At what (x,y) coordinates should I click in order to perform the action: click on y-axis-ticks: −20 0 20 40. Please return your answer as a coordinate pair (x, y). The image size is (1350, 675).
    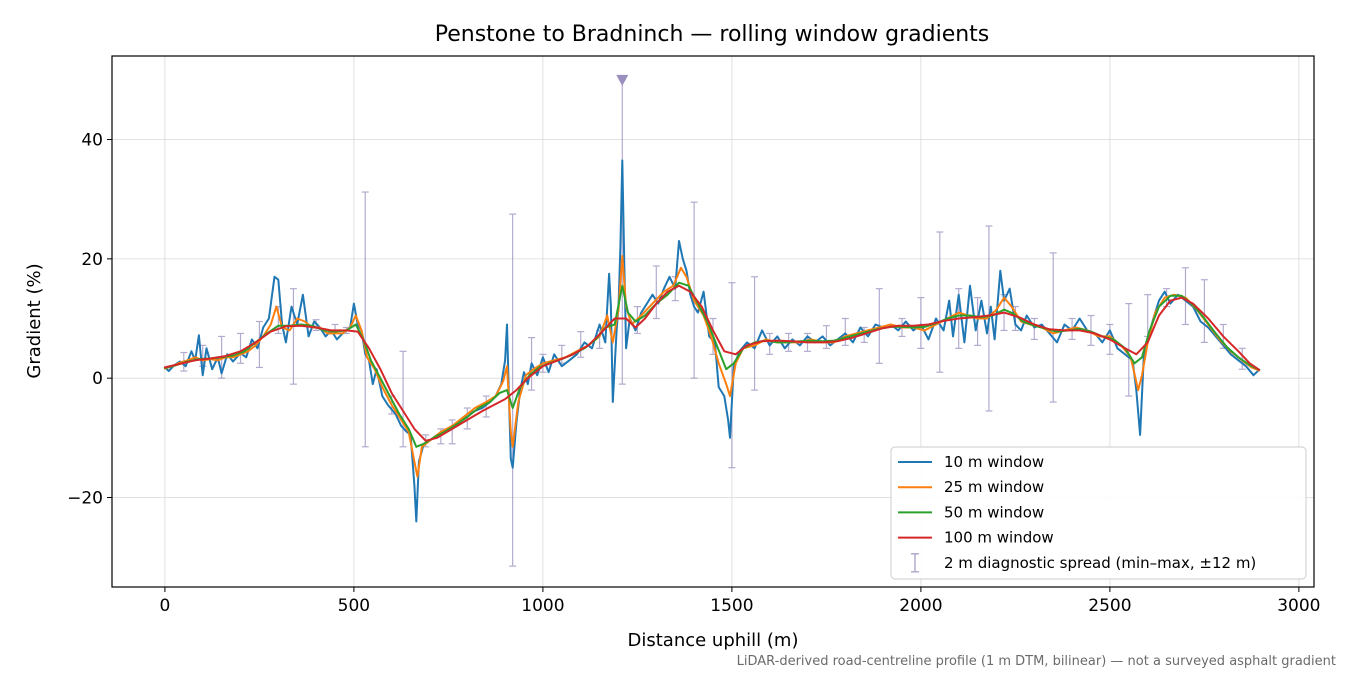
    Looking at the image, I should click on (89, 320).